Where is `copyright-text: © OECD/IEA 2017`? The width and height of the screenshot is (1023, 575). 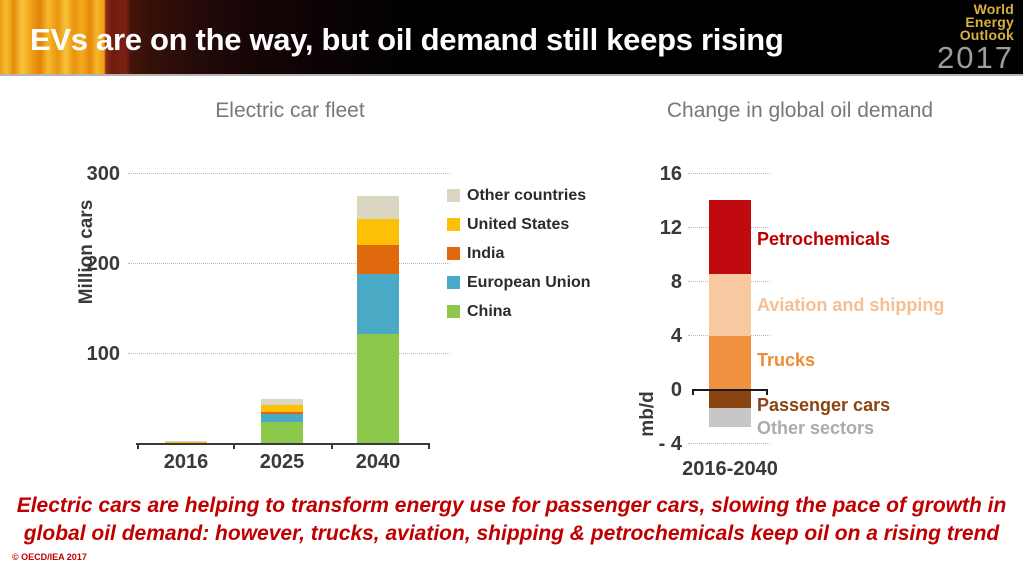 copyright-text: © OECD/IEA 2017 is located at coordinates (49, 557).